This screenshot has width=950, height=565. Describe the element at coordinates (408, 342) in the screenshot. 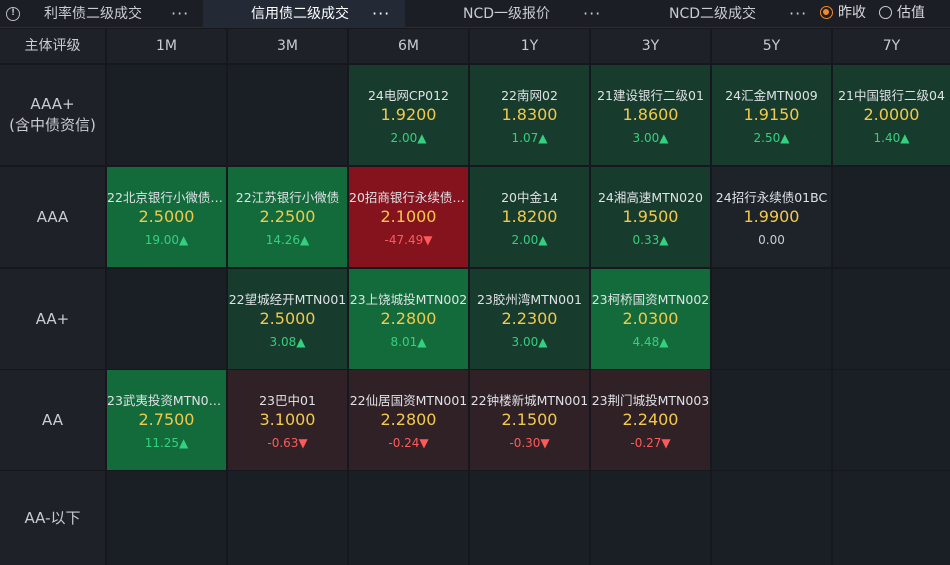

I see `bond-change: 8.01▲` at that location.